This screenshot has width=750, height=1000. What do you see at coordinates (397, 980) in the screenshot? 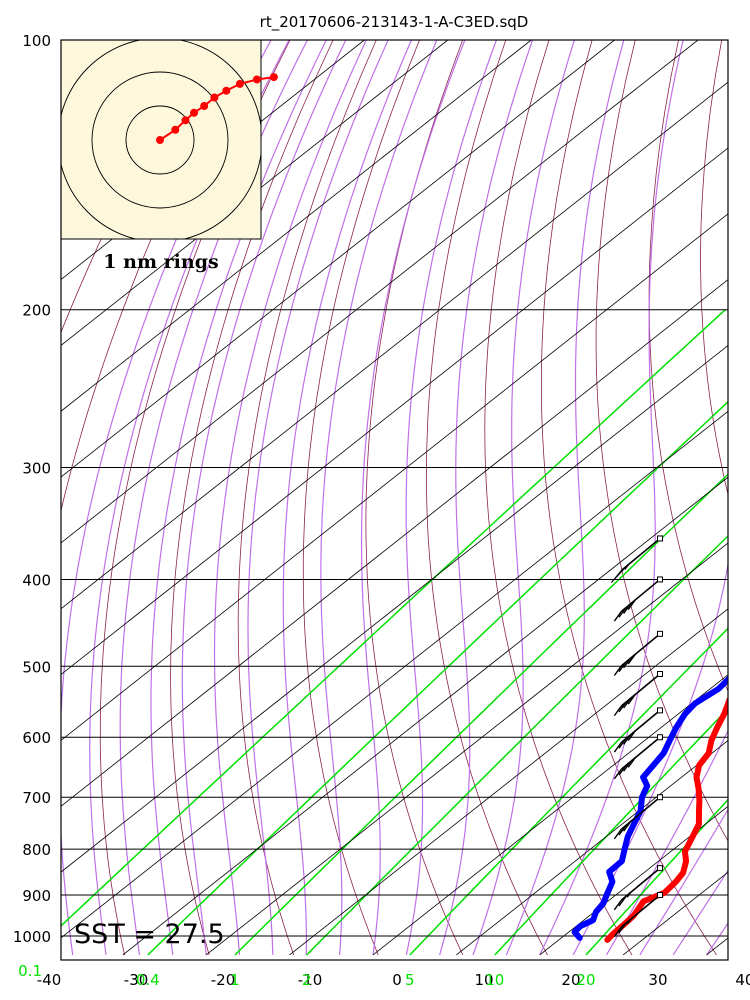
I see `temperature-tick-label: 0` at bounding box center [397, 980].